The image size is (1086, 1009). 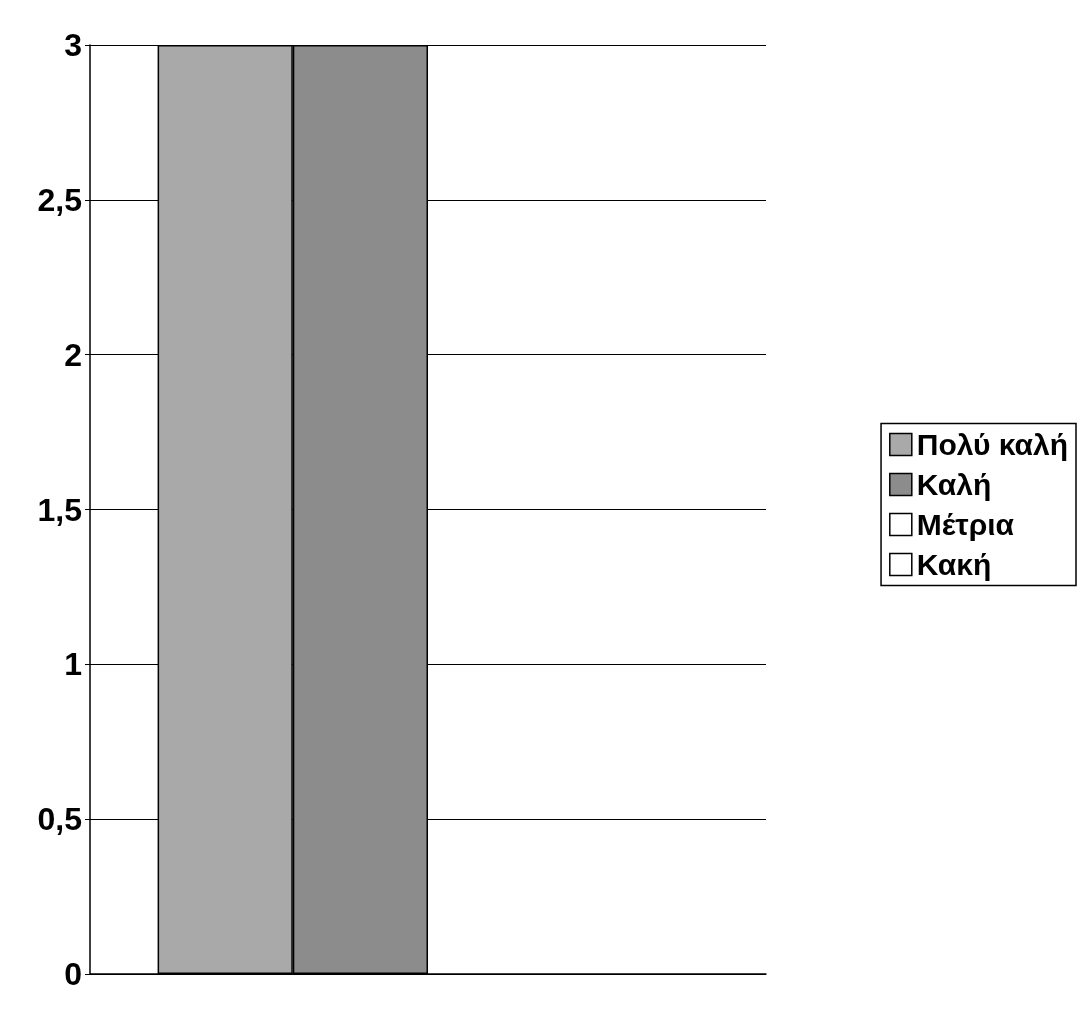 I want to click on legend-label: Καλή, so click(x=954, y=484).